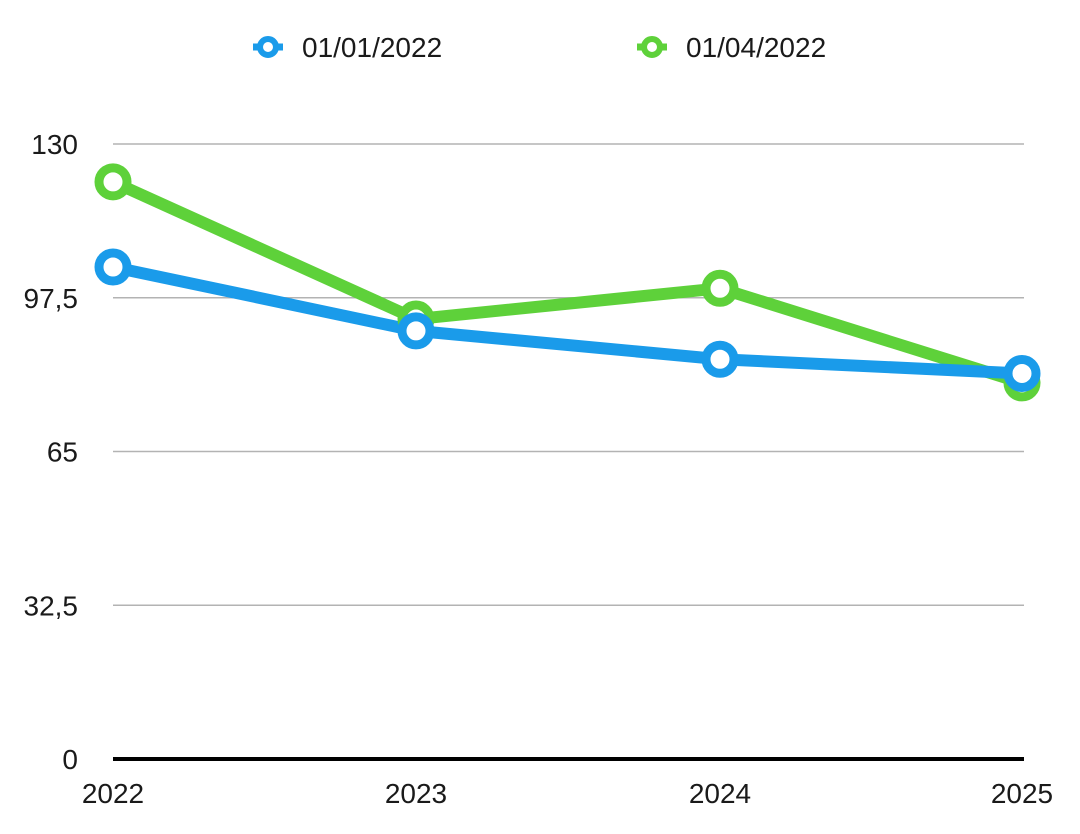 The height and width of the screenshot is (834, 1080). What do you see at coordinates (756, 47) in the screenshot?
I see `legend-label: 01/04/2022` at bounding box center [756, 47].